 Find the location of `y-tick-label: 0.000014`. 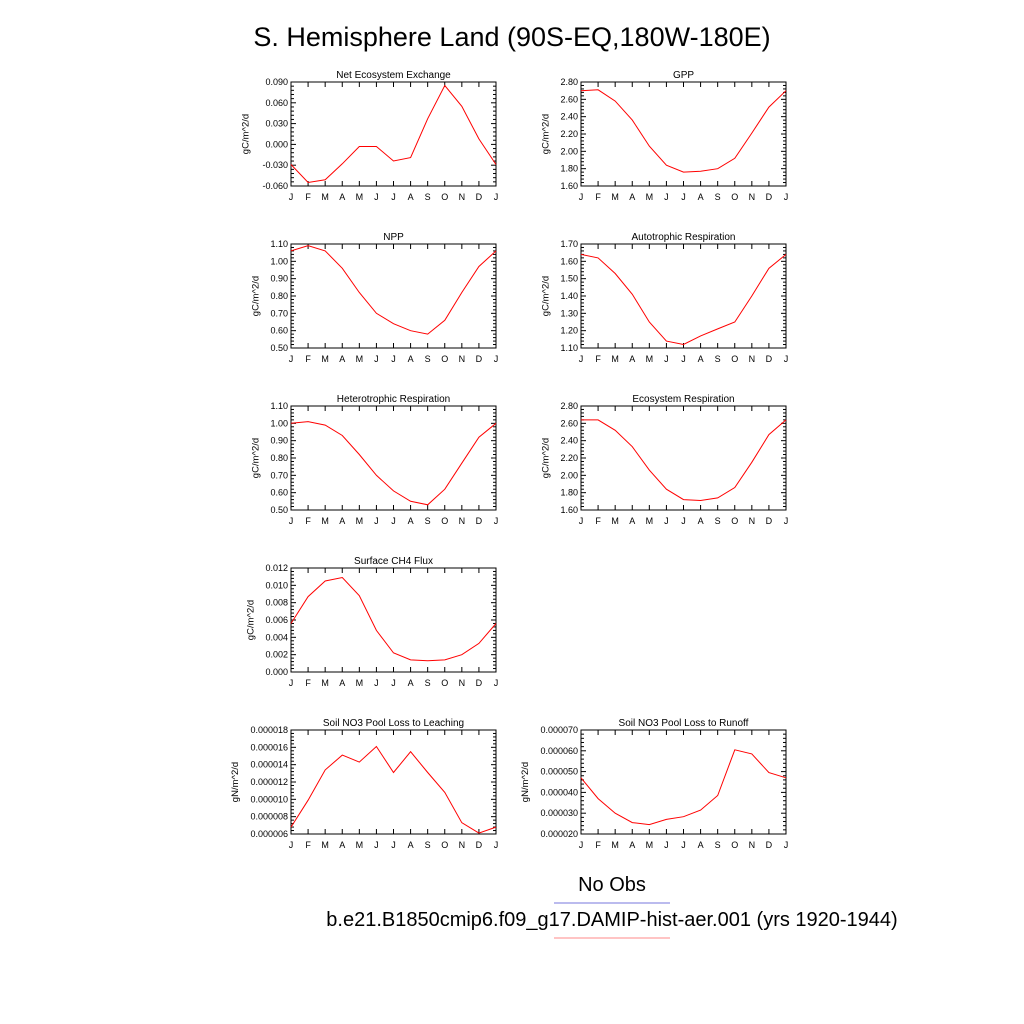

y-tick-label: 0.000014 is located at coordinates (269, 765).